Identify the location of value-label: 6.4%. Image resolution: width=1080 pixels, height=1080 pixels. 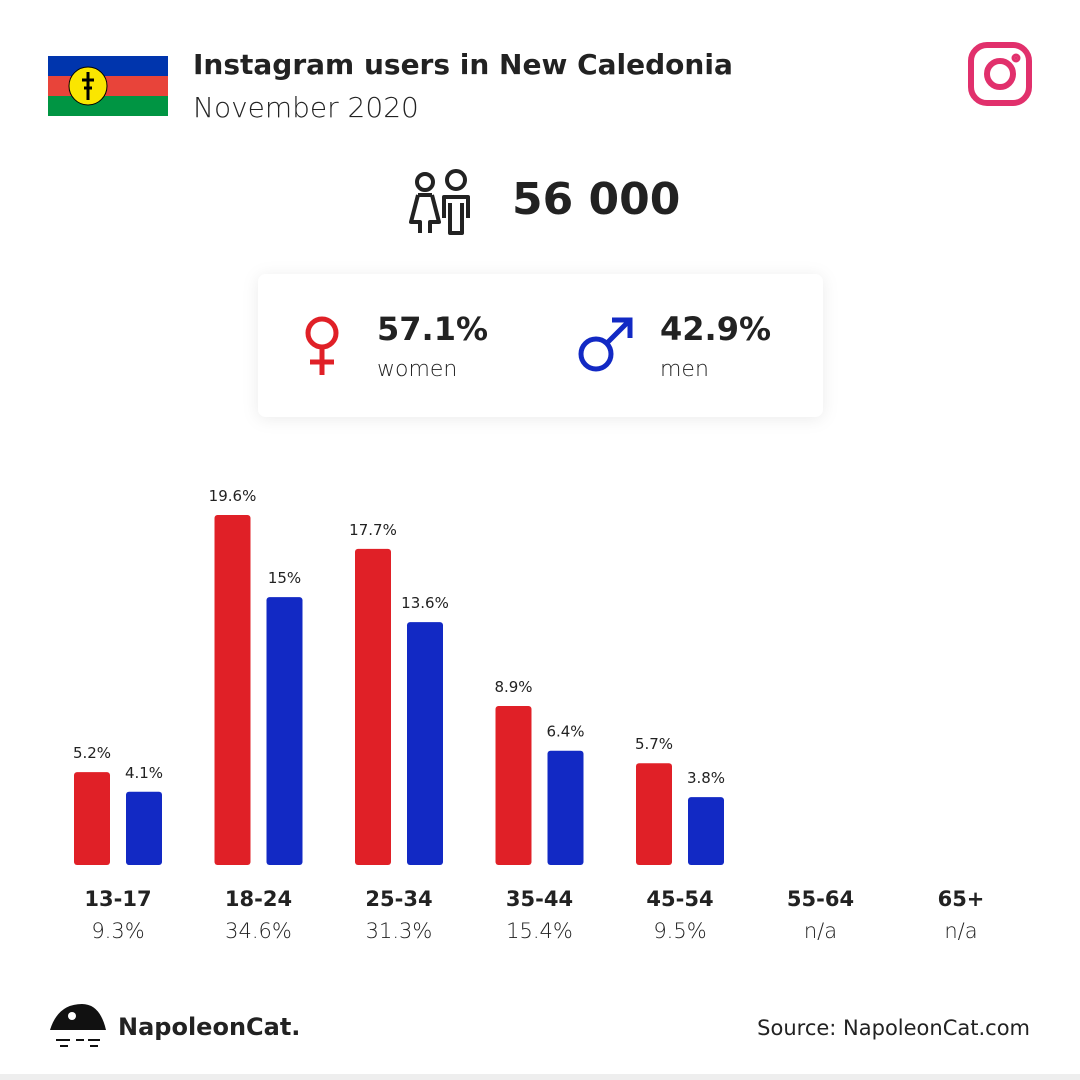
(565, 732).